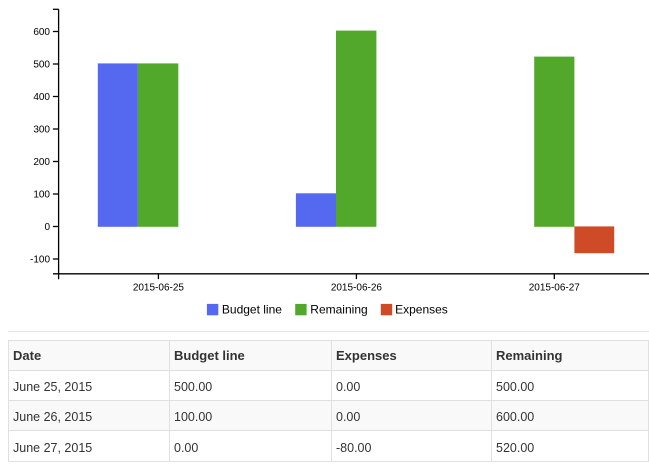 This screenshot has height=473, width=649. I want to click on svg-text: 200, so click(41, 162).